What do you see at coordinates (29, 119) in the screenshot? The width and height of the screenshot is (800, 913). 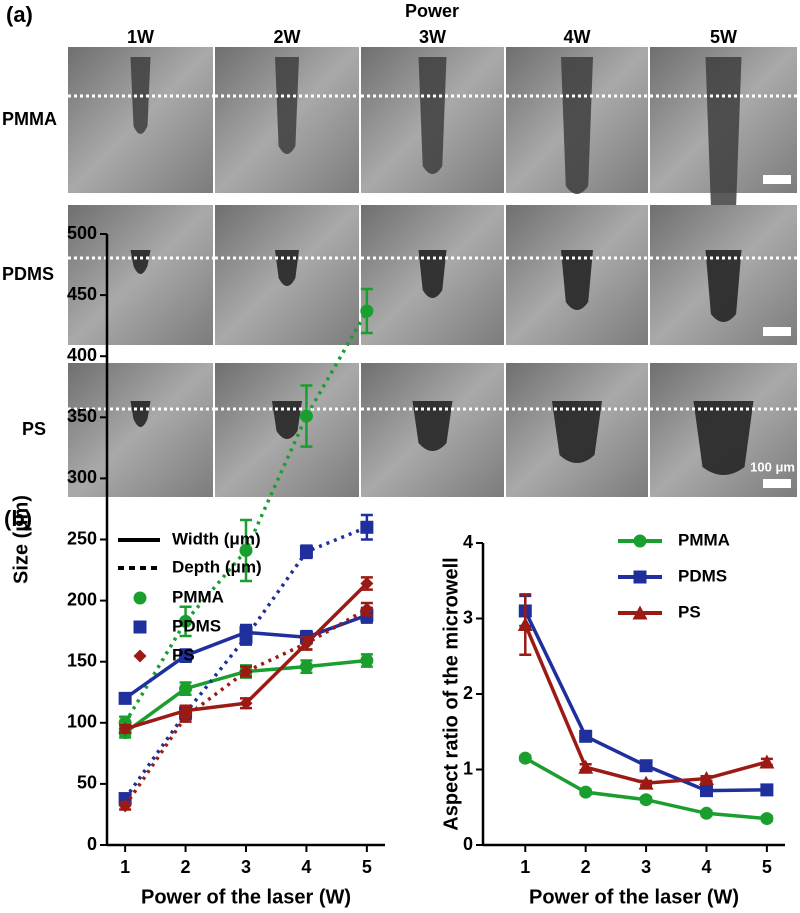 I see `row-label: PMMA` at bounding box center [29, 119].